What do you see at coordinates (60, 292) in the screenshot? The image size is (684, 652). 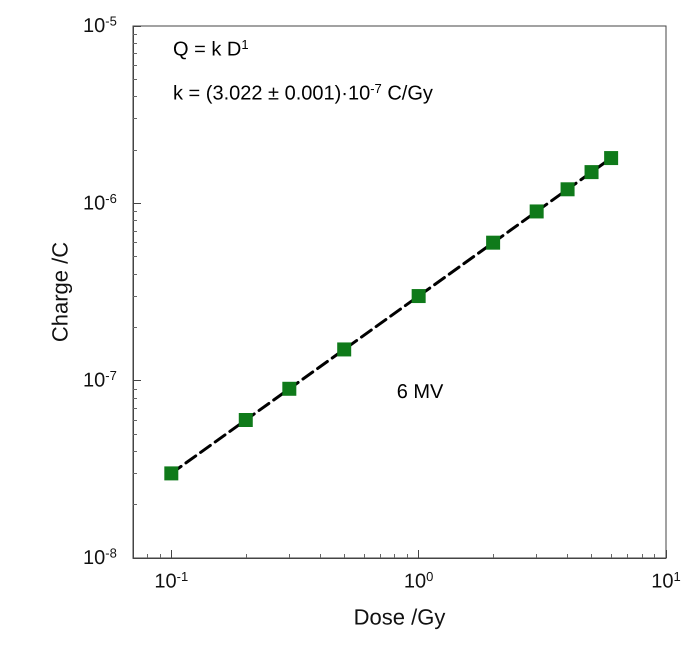 I see `y-axis-title: Charge /C` at bounding box center [60, 292].